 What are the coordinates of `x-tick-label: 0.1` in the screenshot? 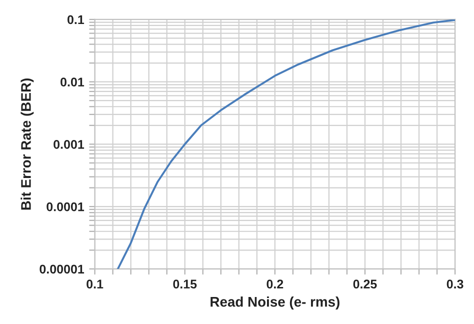 It's located at (95, 284).